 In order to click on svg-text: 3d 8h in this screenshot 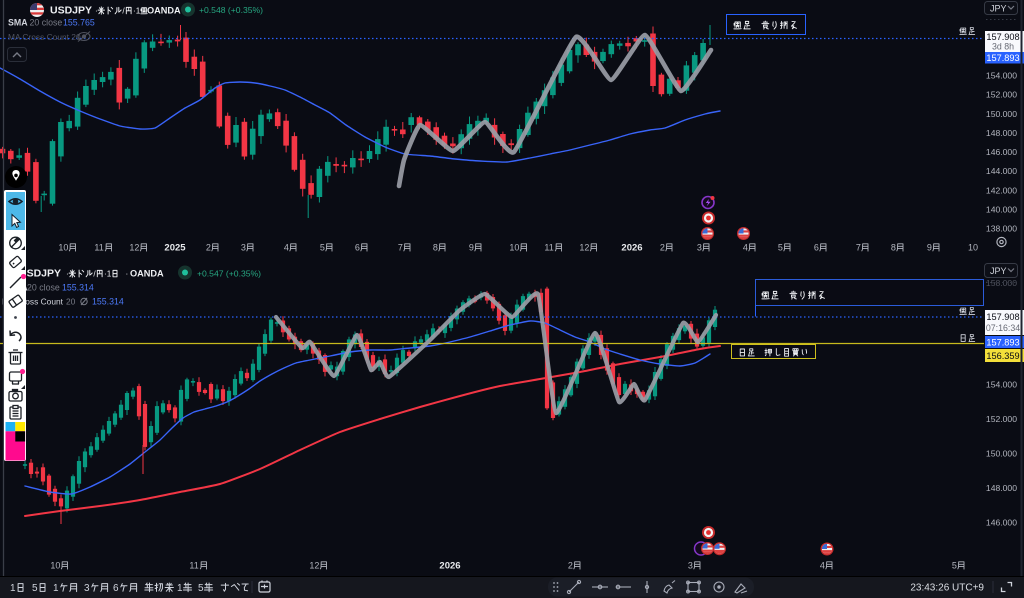, I will do `click(1003, 47)`.